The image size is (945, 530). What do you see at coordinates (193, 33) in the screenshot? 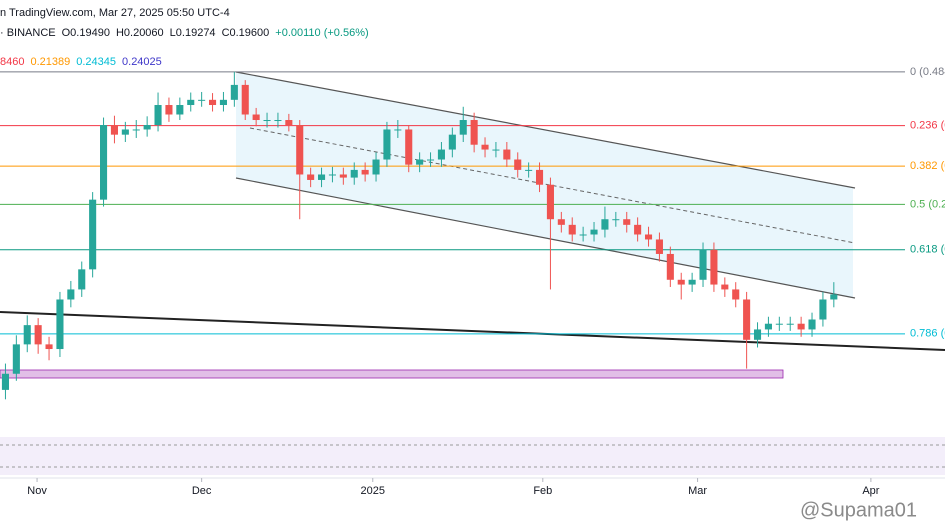
I see `ohlc-value: L0.19274` at bounding box center [193, 33].